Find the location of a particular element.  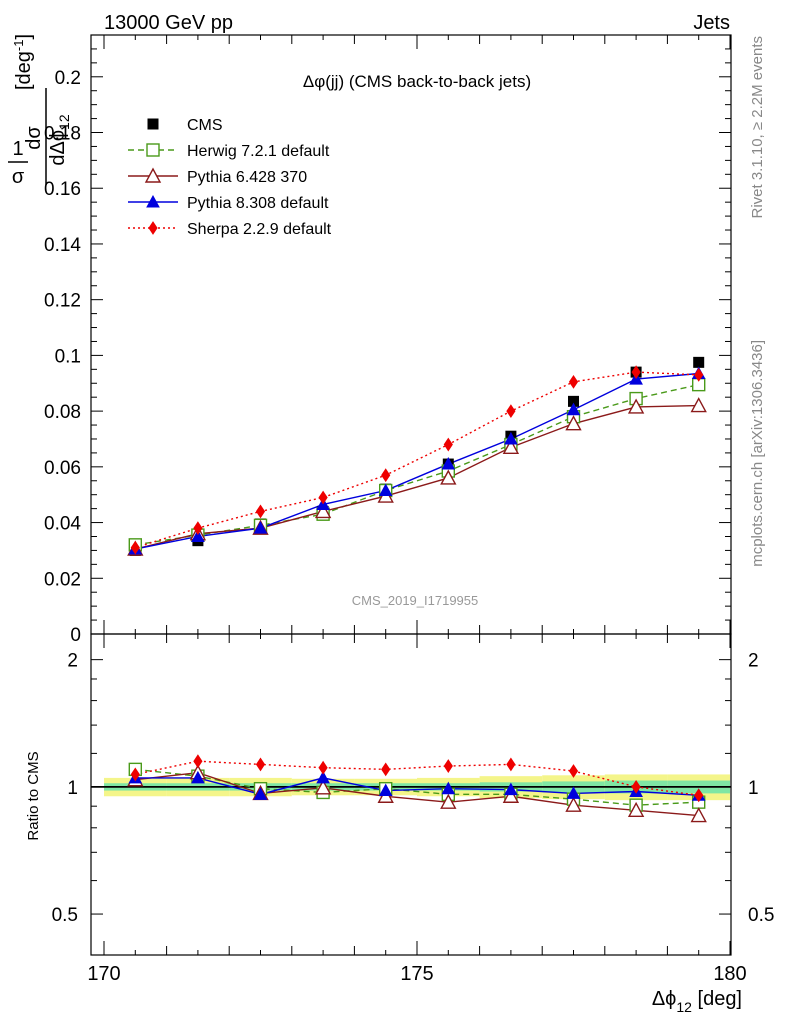

x-axis-title: Δϕ12 [deg] is located at coordinates (697, 1001).